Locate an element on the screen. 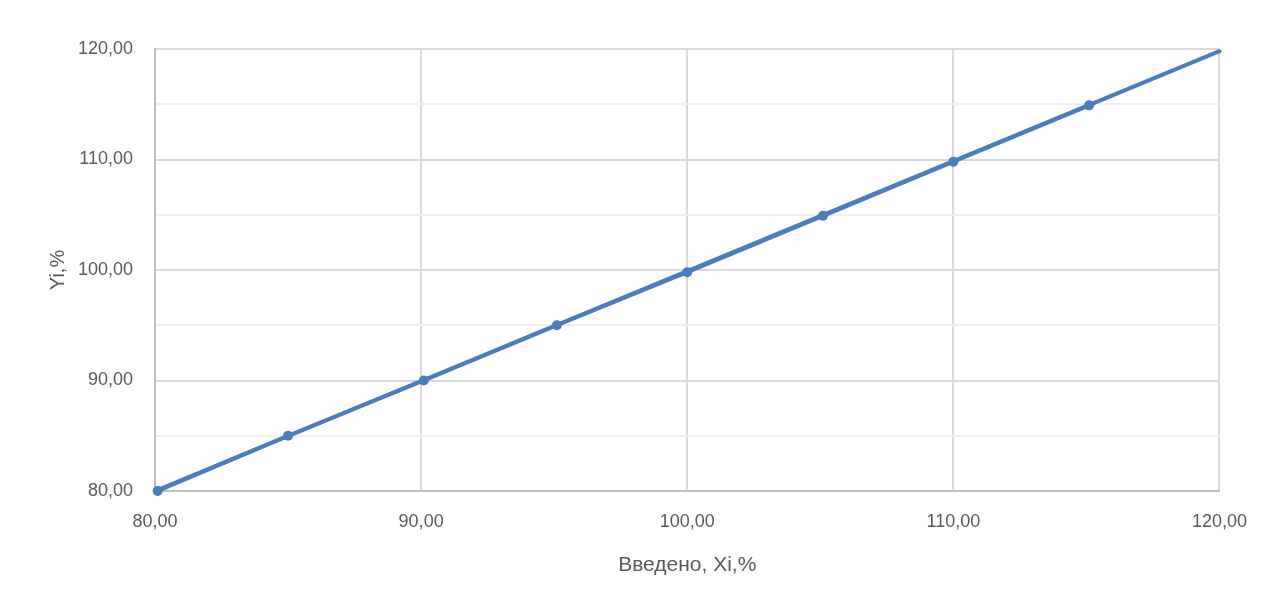  y-tick-label: 80,00 is located at coordinates (110, 489).